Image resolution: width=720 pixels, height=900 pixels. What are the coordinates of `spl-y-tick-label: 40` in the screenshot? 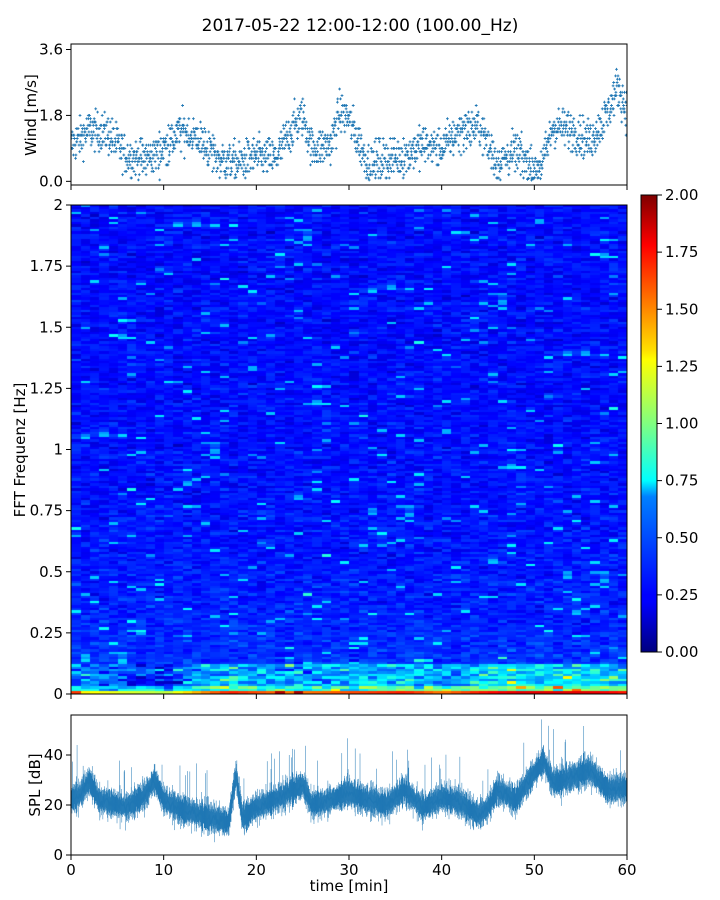 It's located at (53, 755).